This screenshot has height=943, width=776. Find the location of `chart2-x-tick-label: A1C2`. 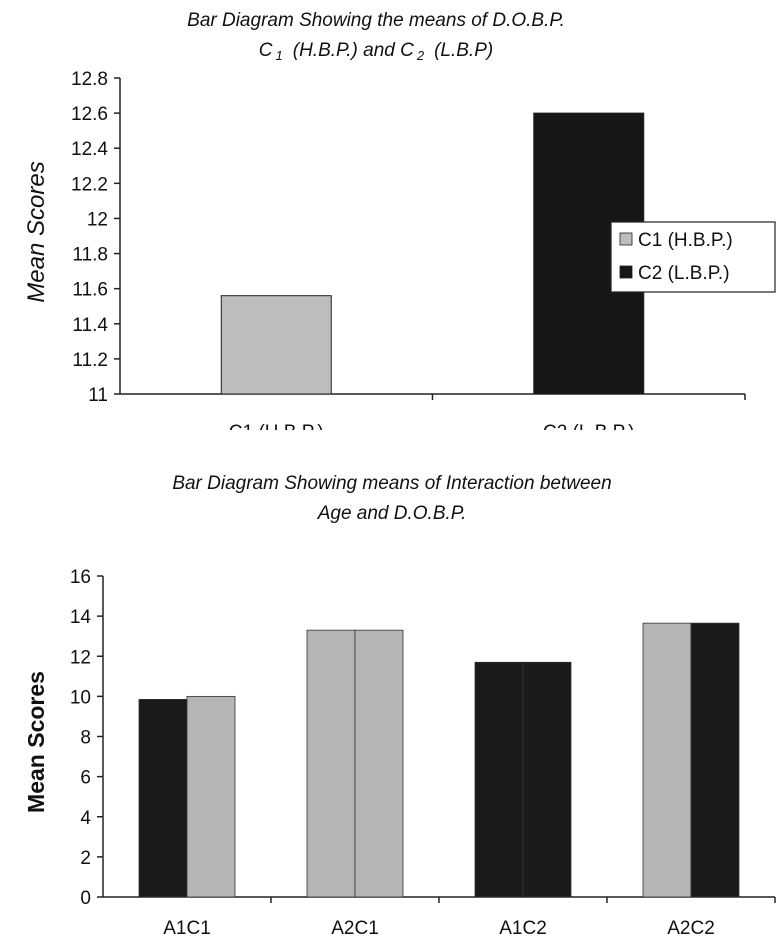

chart2-x-tick-label: A1C2 is located at coordinates (523, 928).